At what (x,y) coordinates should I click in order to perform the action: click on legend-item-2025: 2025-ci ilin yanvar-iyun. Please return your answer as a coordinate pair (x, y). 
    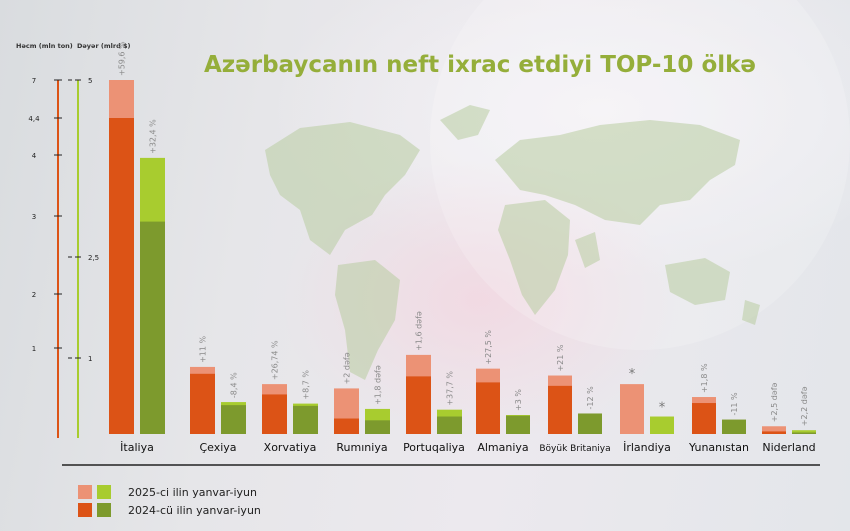
    Looking at the image, I should click on (167, 492).